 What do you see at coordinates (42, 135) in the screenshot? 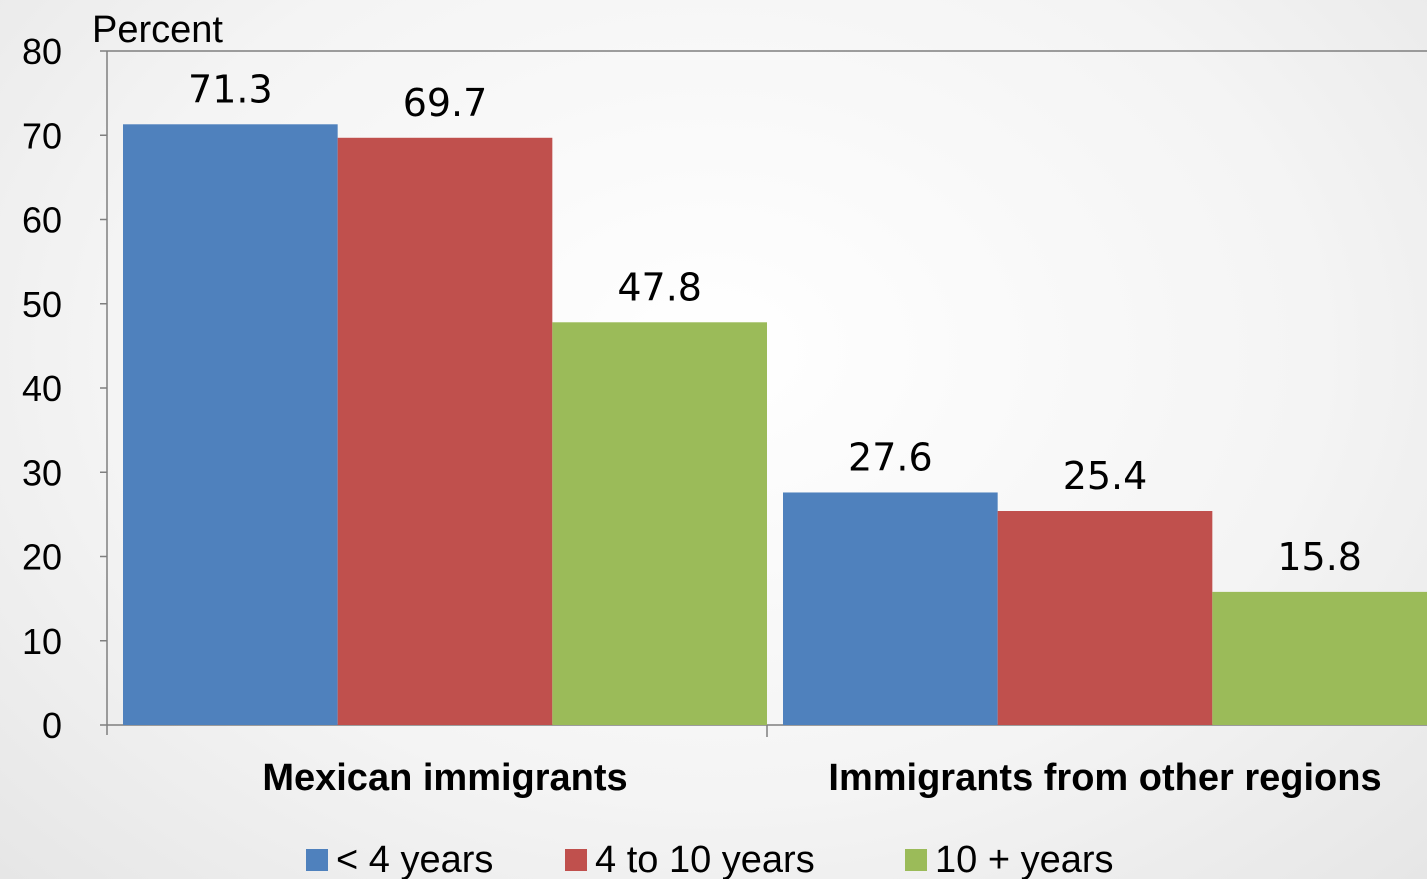
I see `y-tick-label: 70` at bounding box center [42, 135].